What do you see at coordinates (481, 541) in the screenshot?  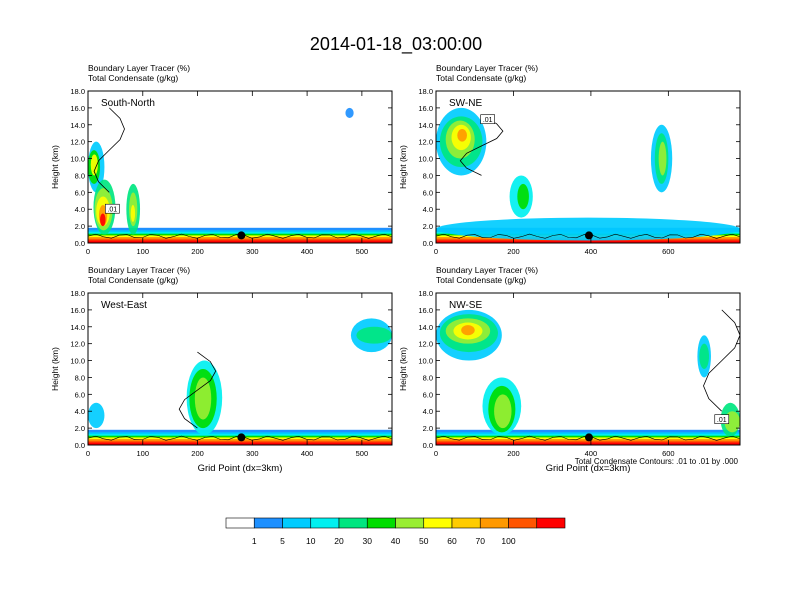 I see `colorbar-label: 70` at bounding box center [481, 541].